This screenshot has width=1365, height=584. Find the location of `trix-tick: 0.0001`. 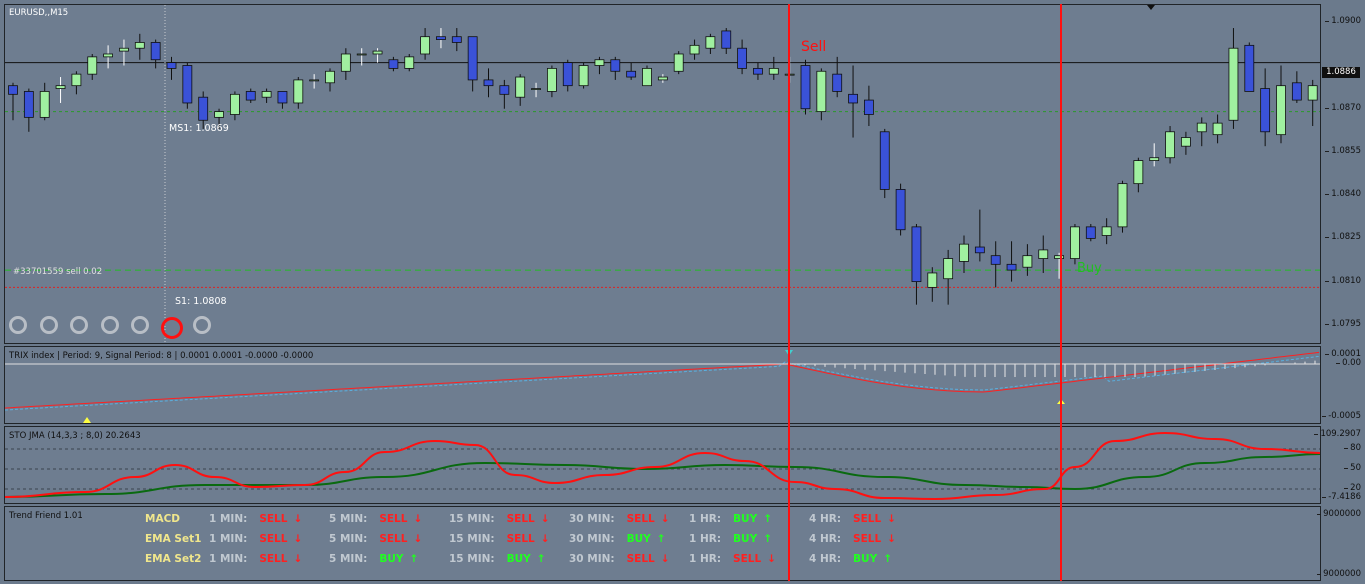

trix-tick: 0.0001 is located at coordinates (1343, 354).